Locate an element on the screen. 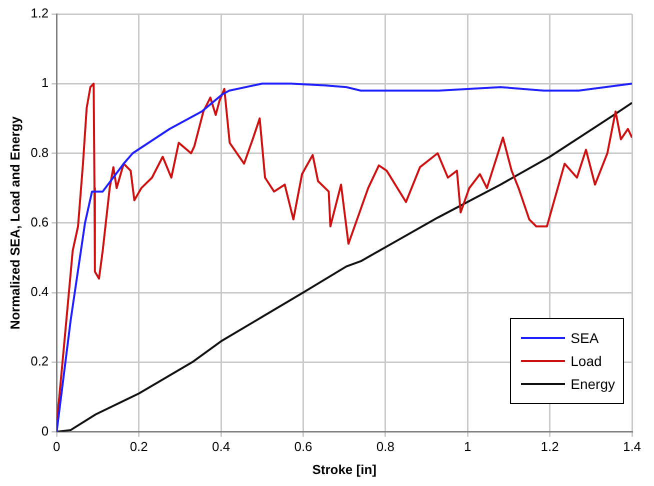 The height and width of the screenshot is (486, 654). x-tick-label: 1 is located at coordinates (468, 446).